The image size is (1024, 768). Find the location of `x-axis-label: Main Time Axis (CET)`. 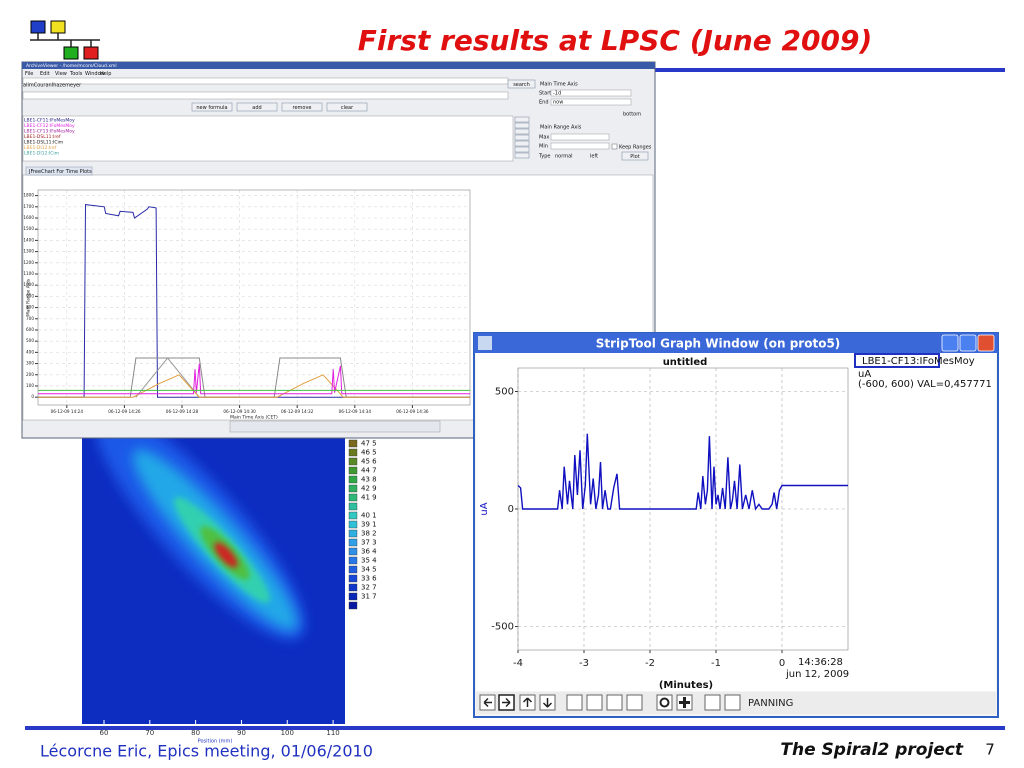

x-axis-label: Main Time Axis (CET) is located at coordinates (254, 418).